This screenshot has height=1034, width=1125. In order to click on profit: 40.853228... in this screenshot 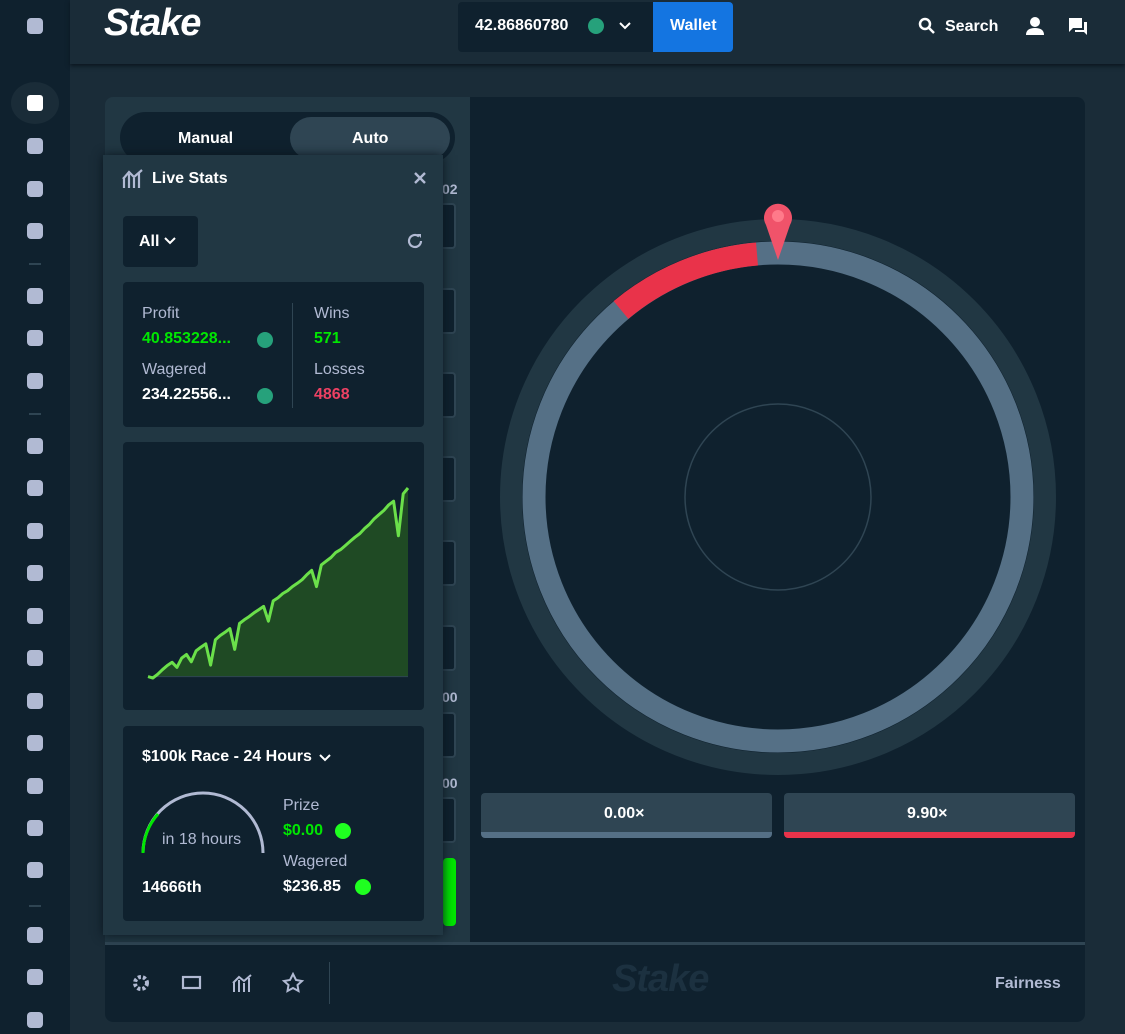, I will do `click(186, 338)`.